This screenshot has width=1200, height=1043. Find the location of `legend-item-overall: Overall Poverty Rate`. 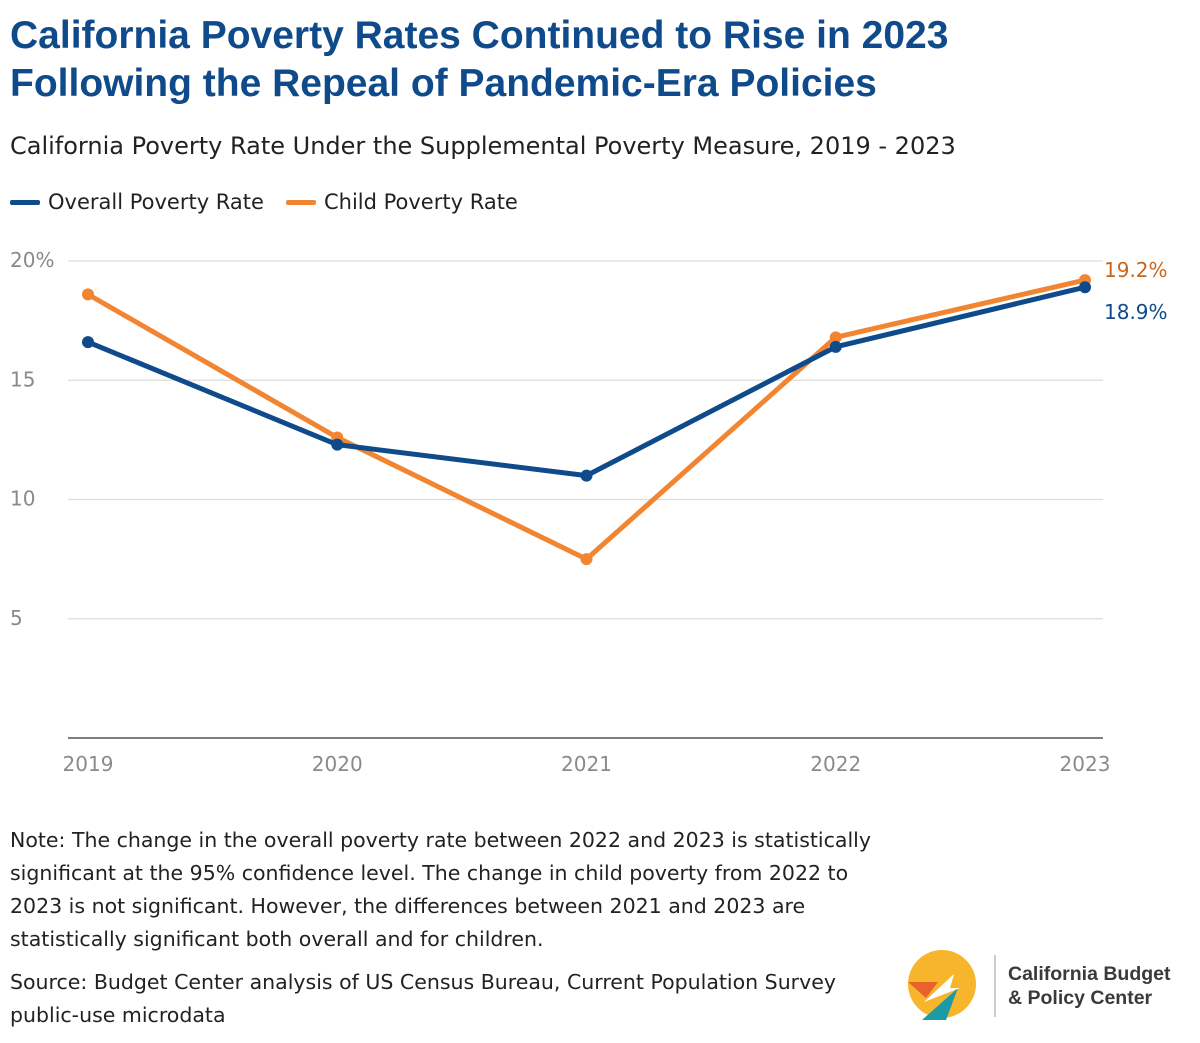

legend-item-overall: Overall Poverty Rate is located at coordinates (137, 202).